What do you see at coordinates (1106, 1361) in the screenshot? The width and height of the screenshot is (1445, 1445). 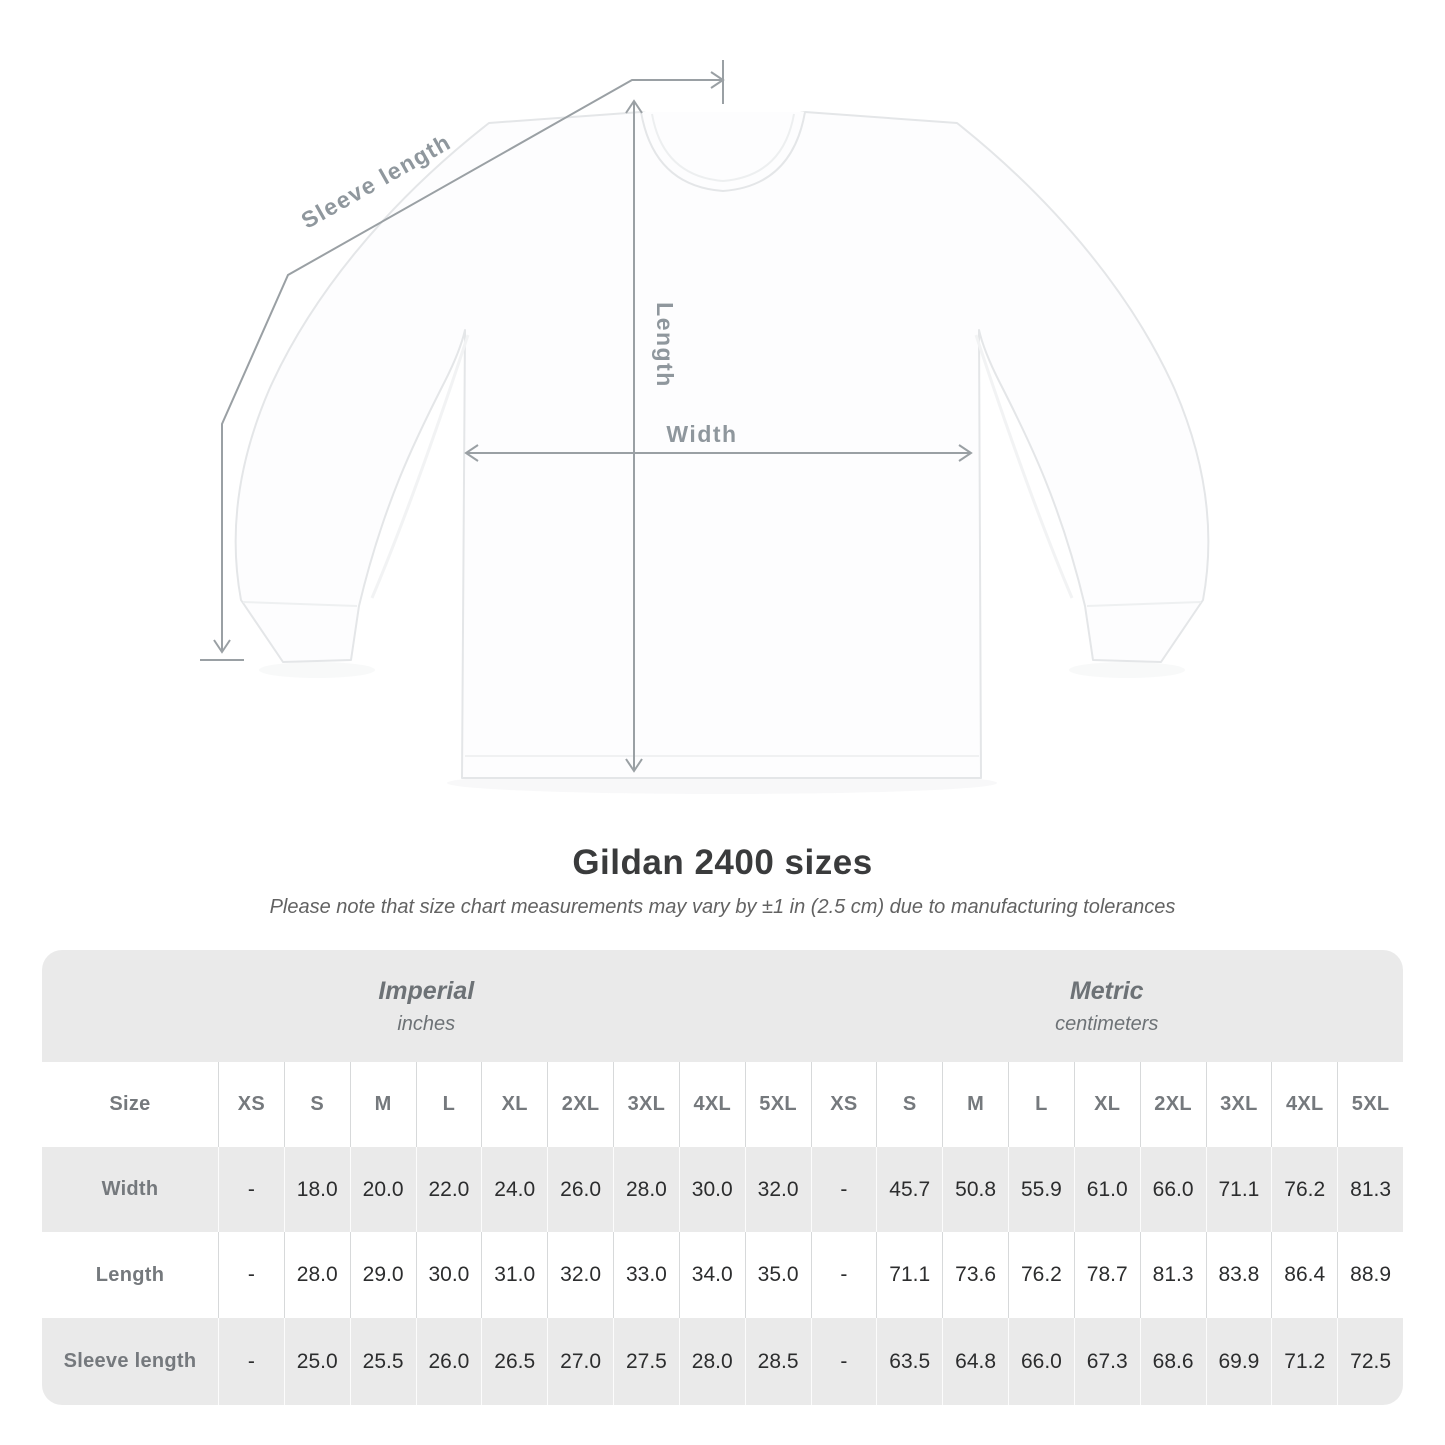 I see `value-sleeve-length-metric-xl: 67.3` at bounding box center [1106, 1361].